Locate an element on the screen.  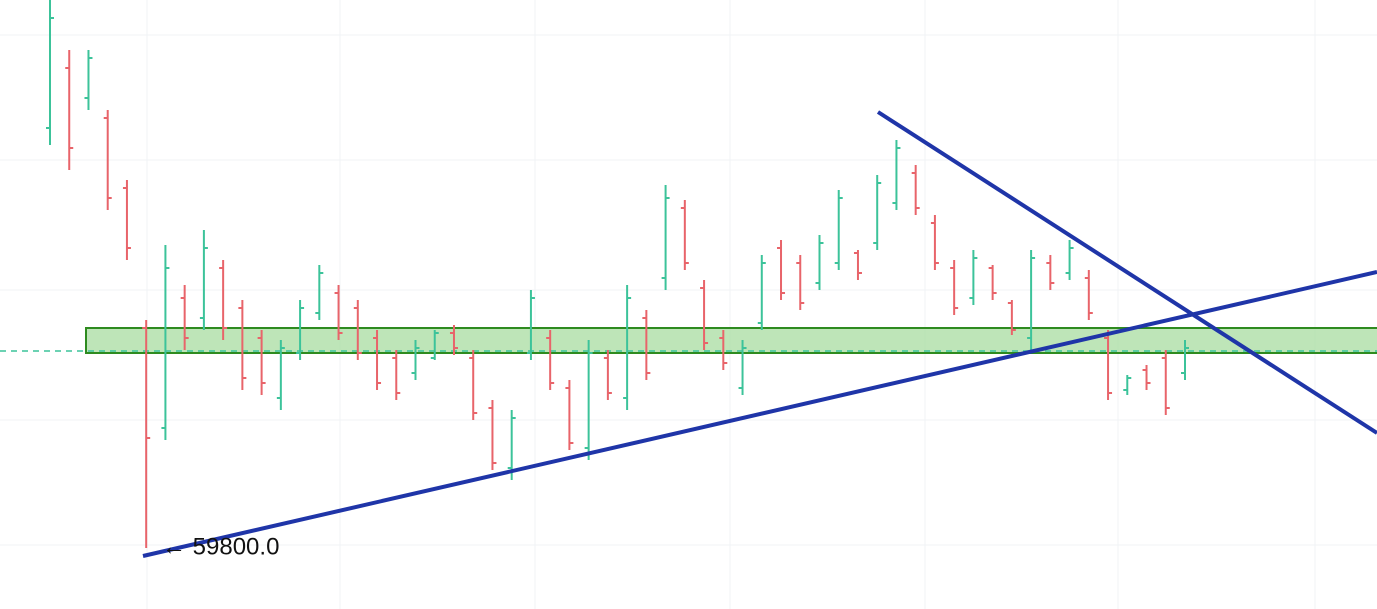
zone is located at coordinates (731, 340).